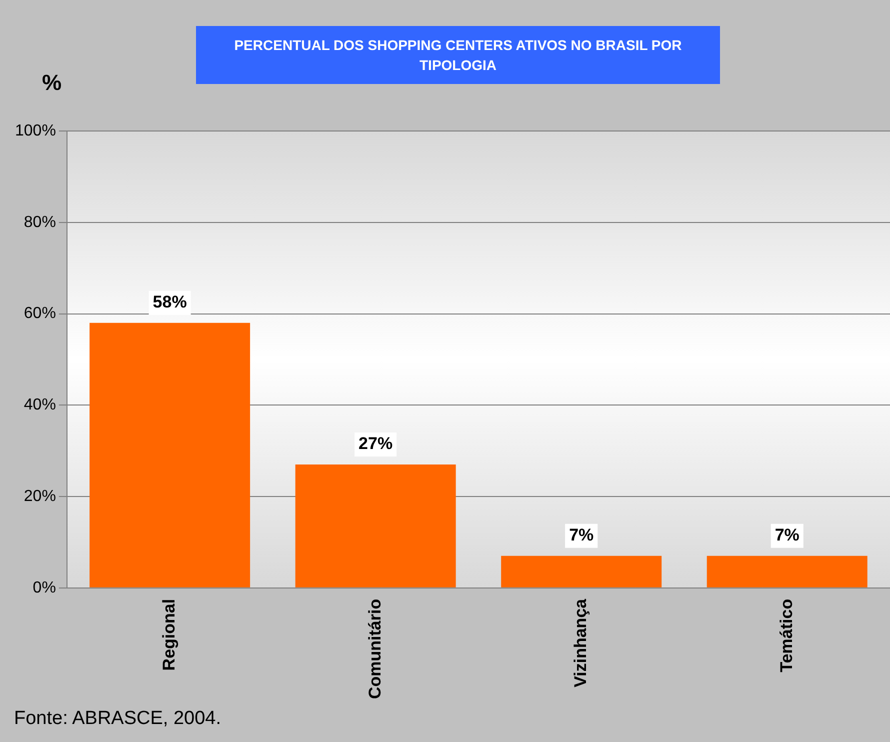 The width and height of the screenshot is (890, 742). Describe the element at coordinates (168, 634) in the screenshot. I see `x-tick-label: Regional` at that location.